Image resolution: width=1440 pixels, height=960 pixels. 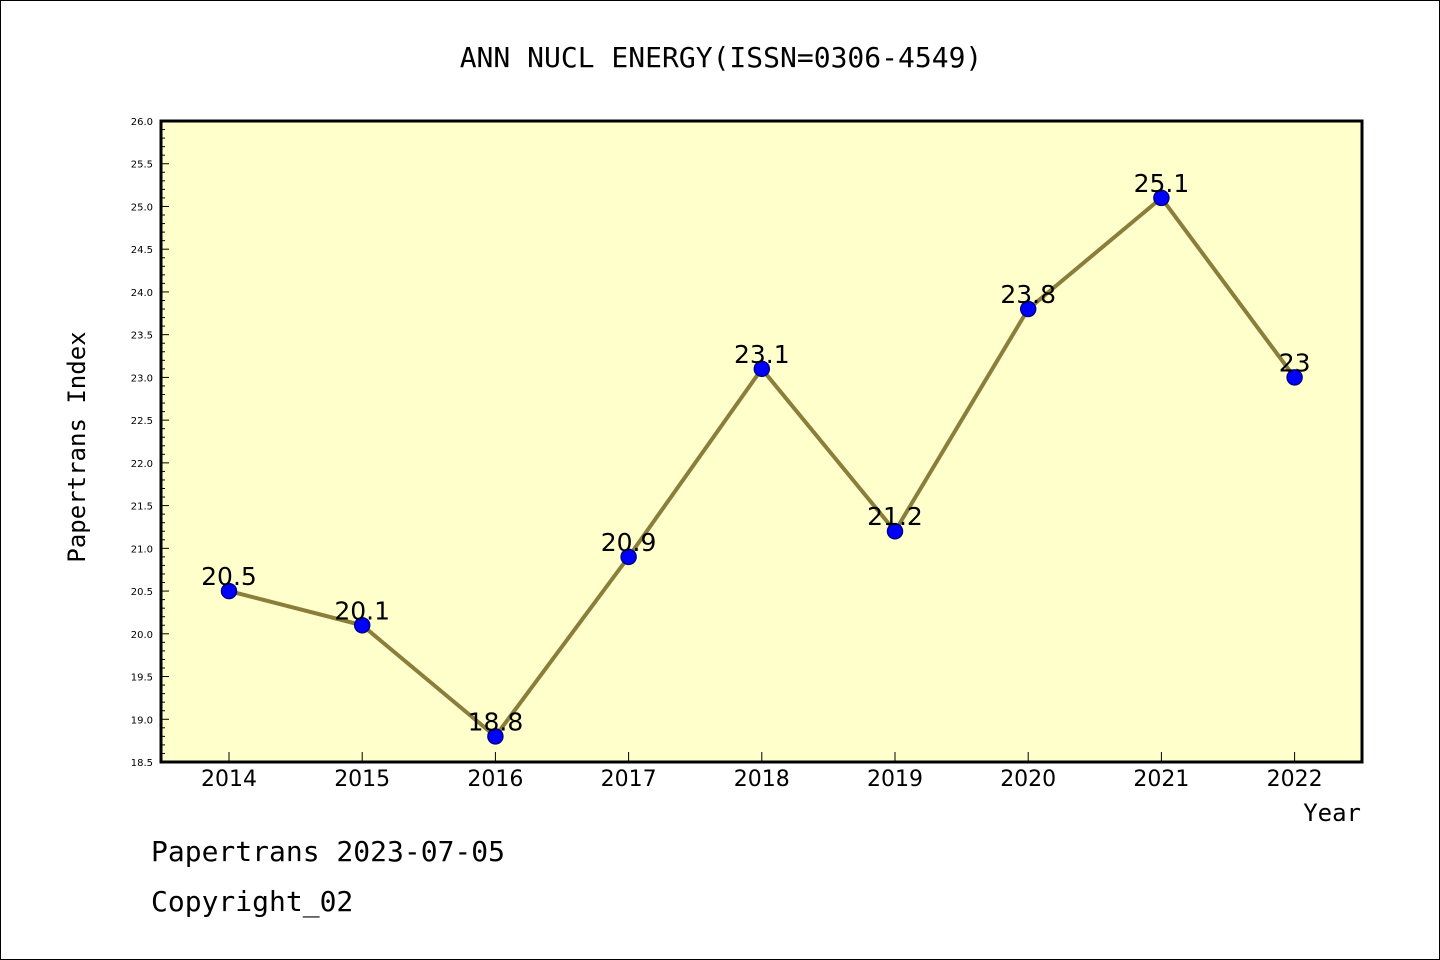 I want to click on y-tick-label: 21.0, so click(x=142, y=549).